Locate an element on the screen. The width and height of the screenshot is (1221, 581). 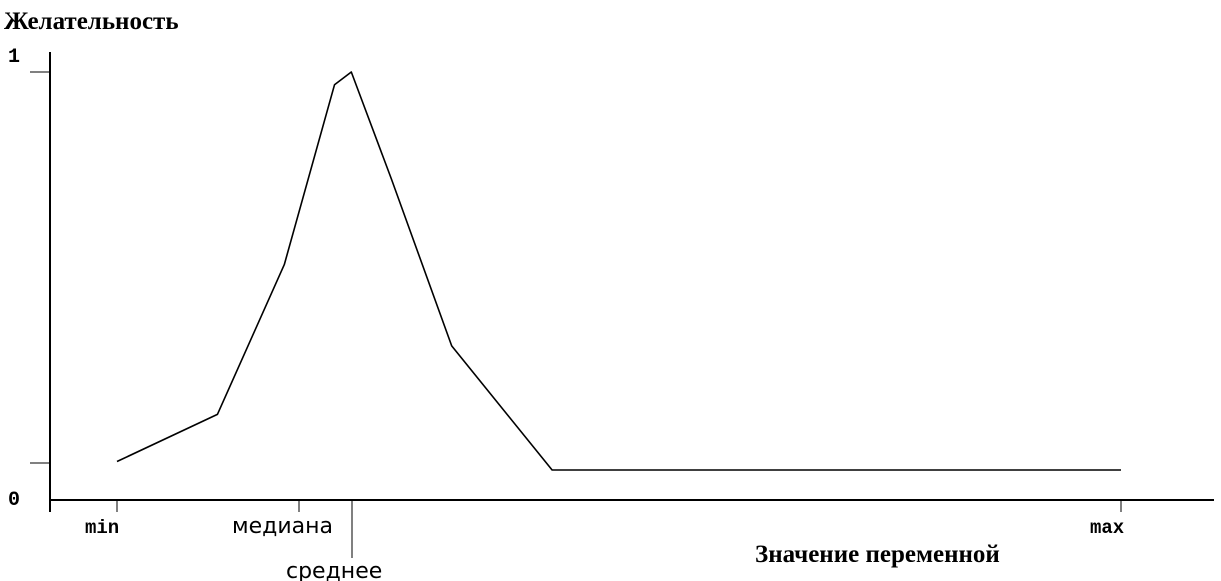
x-tick-label-median: медиана is located at coordinates (282, 526).